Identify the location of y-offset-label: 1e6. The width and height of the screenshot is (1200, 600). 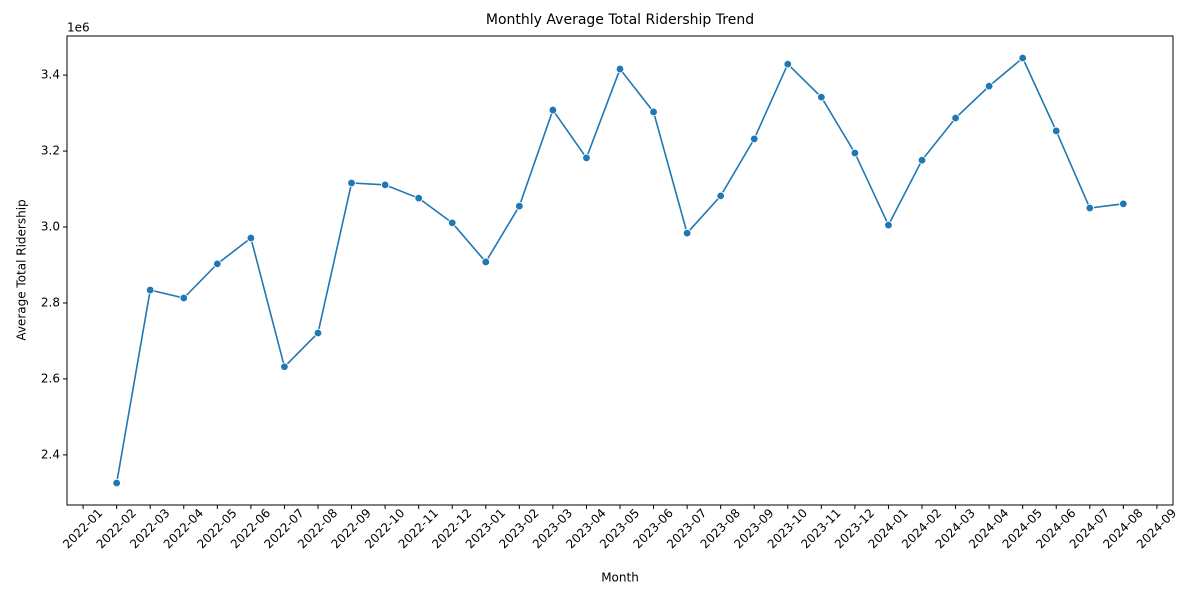
(78, 28).